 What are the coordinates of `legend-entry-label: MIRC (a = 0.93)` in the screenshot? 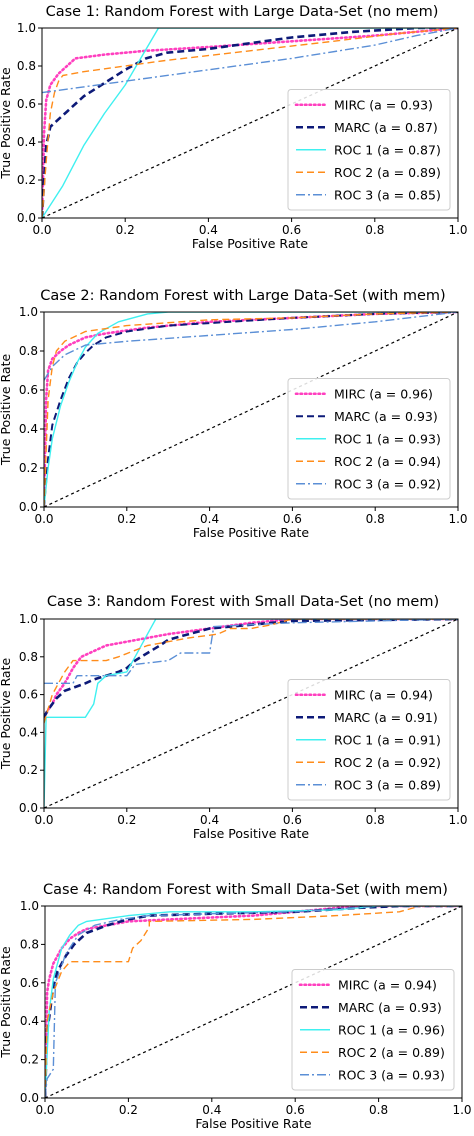 It's located at (383, 104).